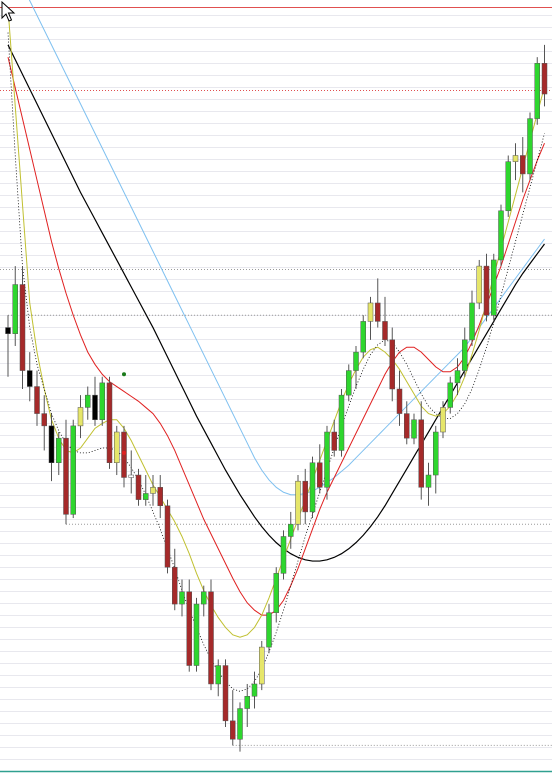 The width and height of the screenshot is (552, 779). Describe the element at coordinates (124, 452) in the screenshot. I see `red-dot-marker` at that location.